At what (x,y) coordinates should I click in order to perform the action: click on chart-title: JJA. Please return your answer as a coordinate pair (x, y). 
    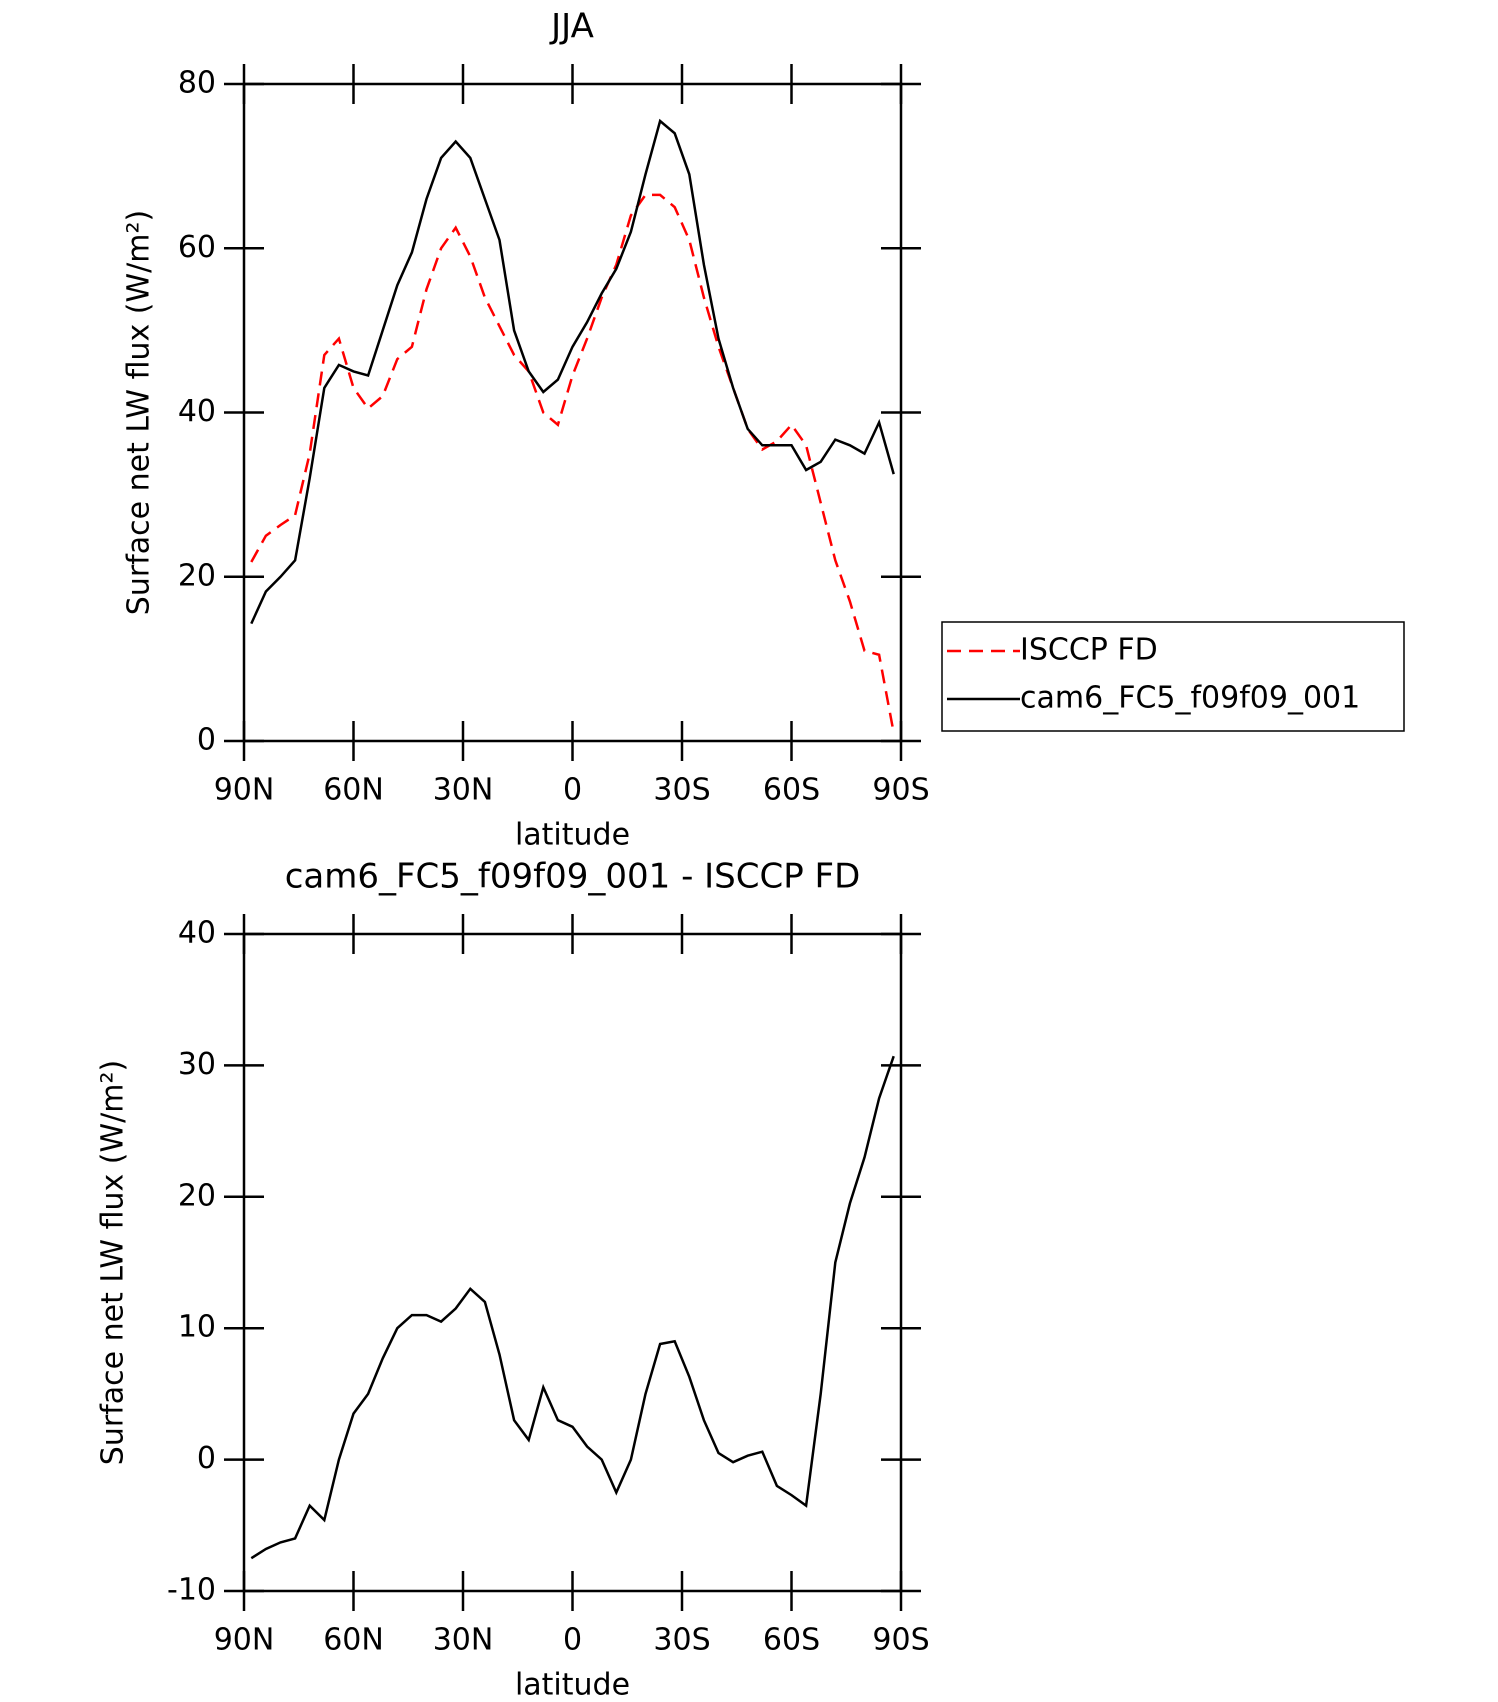
    Looking at the image, I should click on (571, 27).